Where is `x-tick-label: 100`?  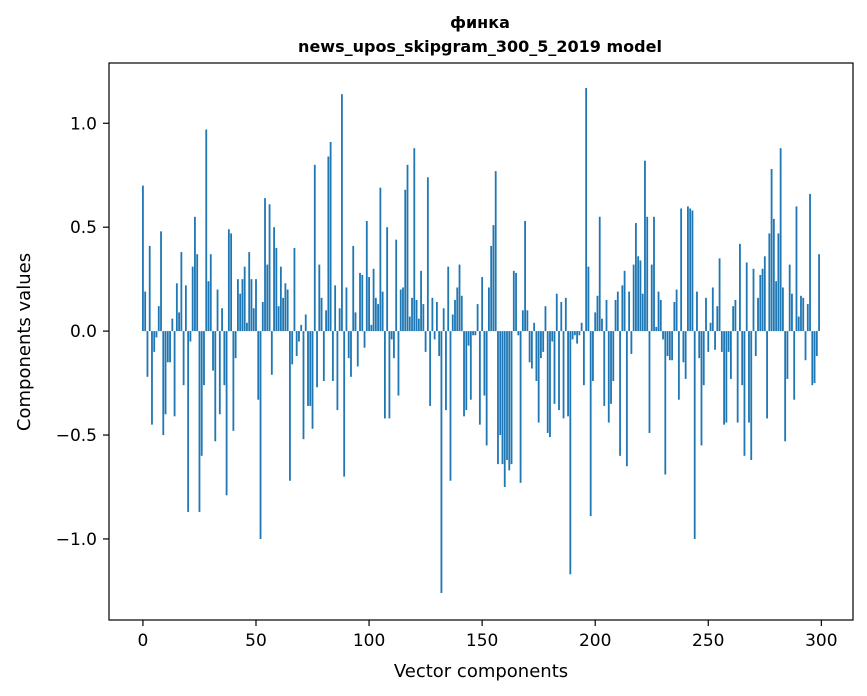 x-tick-label: 100 is located at coordinates (369, 641).